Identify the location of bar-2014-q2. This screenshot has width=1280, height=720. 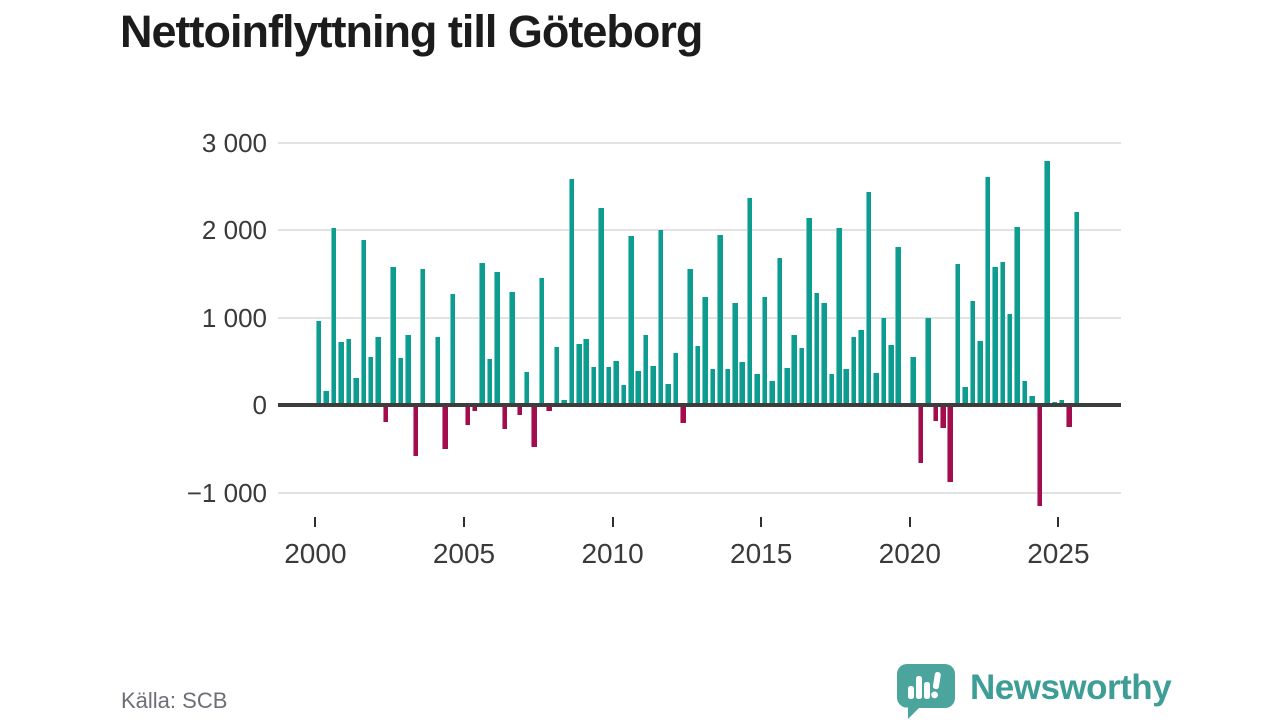
(742, 383).